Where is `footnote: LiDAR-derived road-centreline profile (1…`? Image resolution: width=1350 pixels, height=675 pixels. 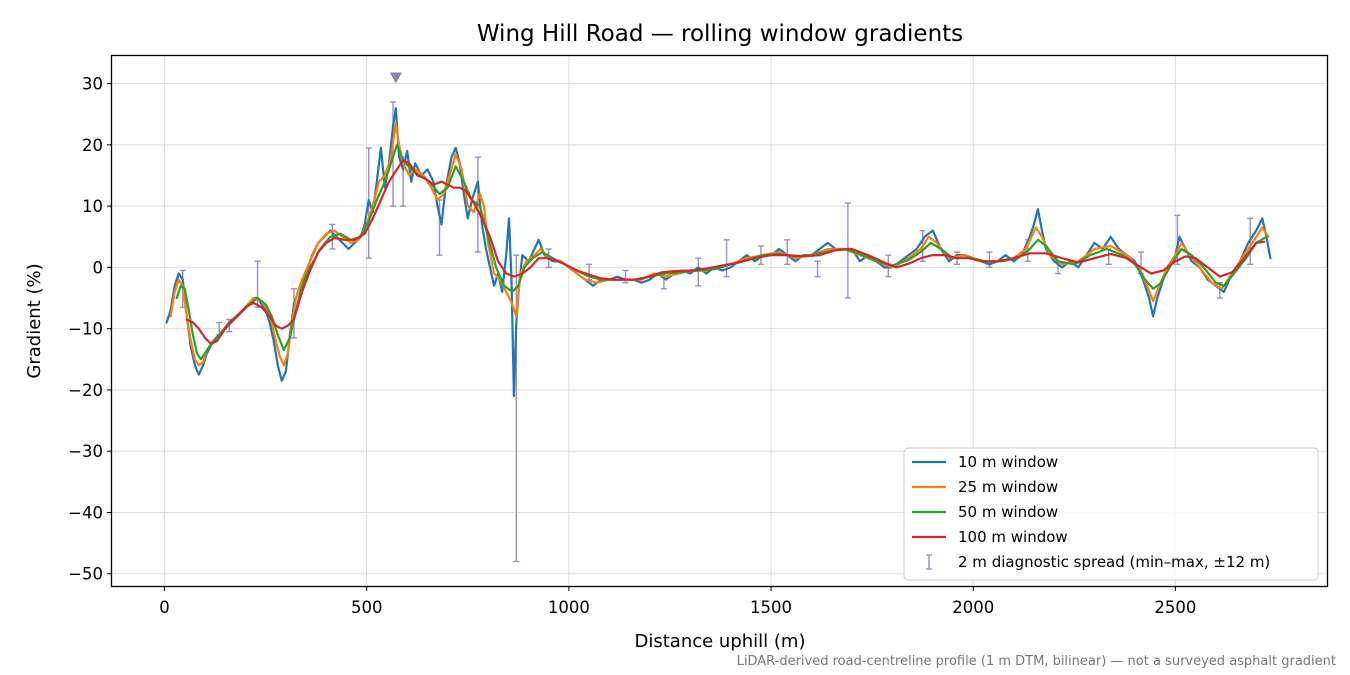 footnote: LiDAR-derived road-centreline profile (1… is located at coordinates (1036, 661).